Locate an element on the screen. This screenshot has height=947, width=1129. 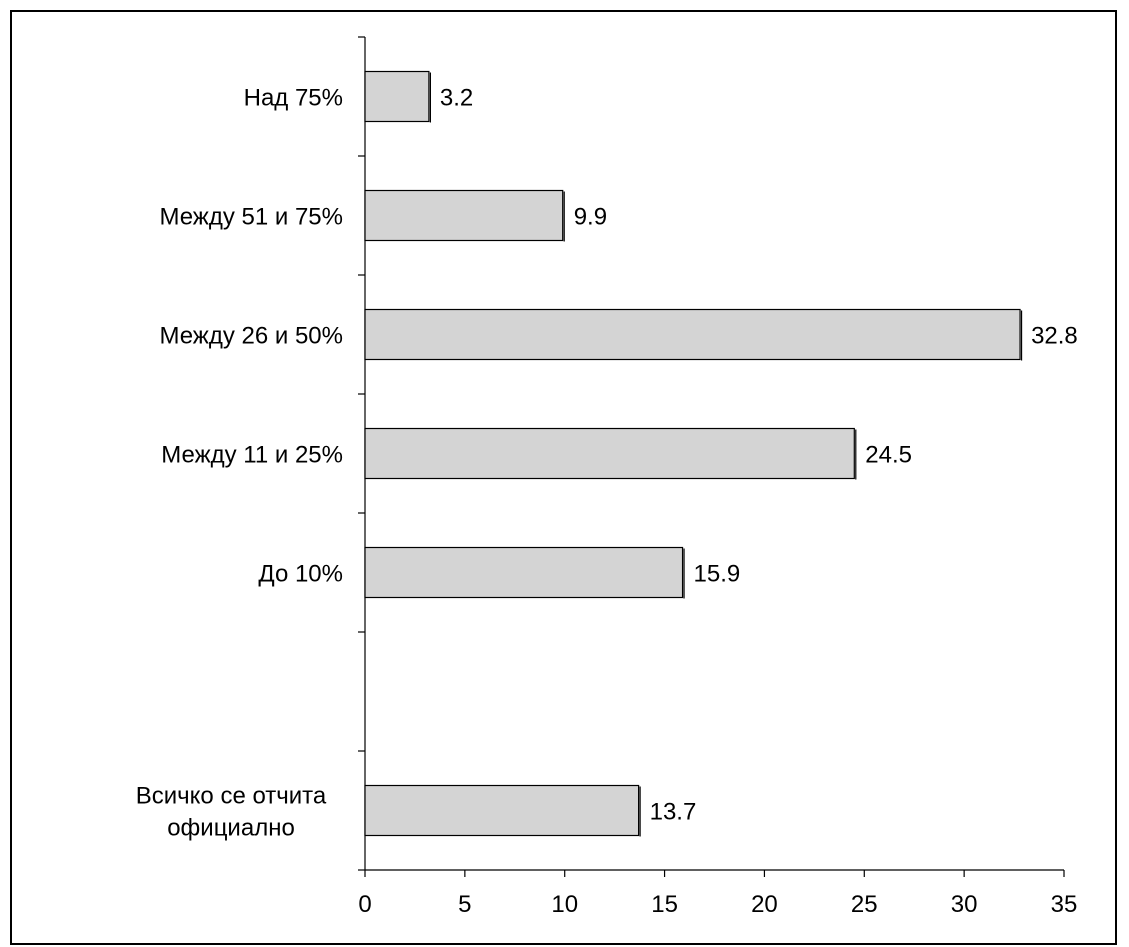
data-label: 24.5 is located at coordinates (888, 455).